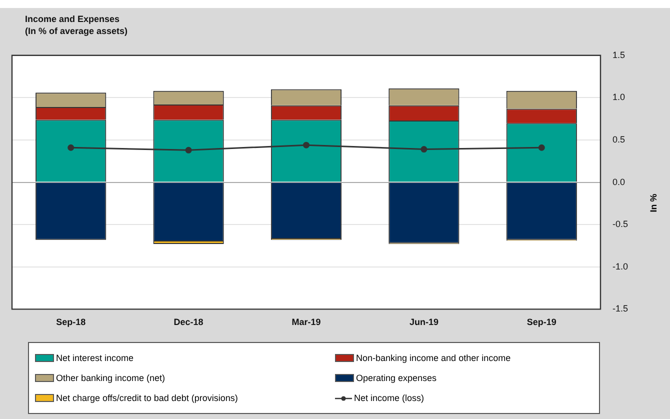 The height and width of the screenshot is (419, 670). Describe the element at coordinates (147, 398) in the screenshot. I see `legend-label: Net charge offs/credit to bad debt (provisions)` at that location.